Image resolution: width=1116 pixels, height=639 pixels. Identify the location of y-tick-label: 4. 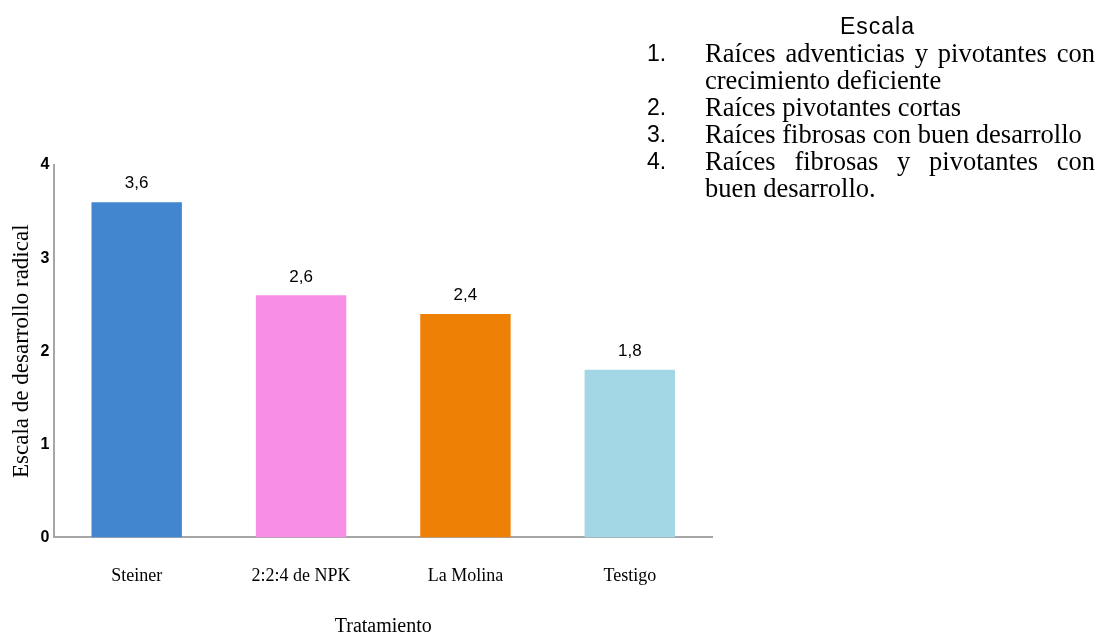
(45, 164).